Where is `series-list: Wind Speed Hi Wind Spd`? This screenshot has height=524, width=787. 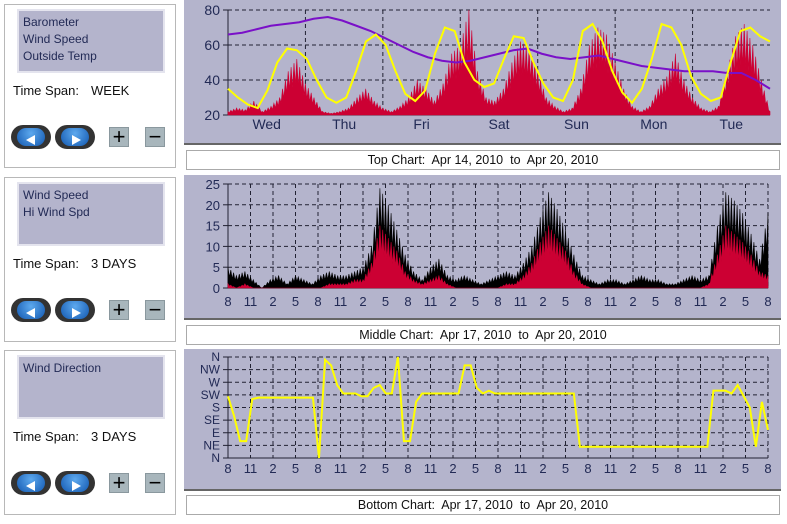
series-list: Wind Speed Hi Wind Spd is located at coordinates (91, 214).